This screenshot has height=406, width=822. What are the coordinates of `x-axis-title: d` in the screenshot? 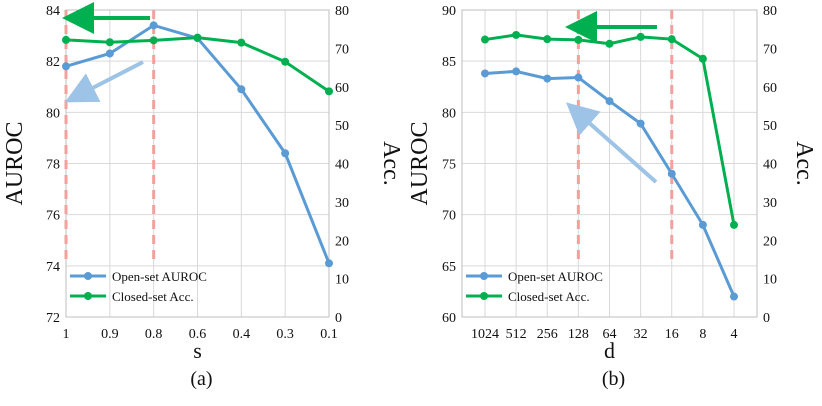 It's located at (609, 350).